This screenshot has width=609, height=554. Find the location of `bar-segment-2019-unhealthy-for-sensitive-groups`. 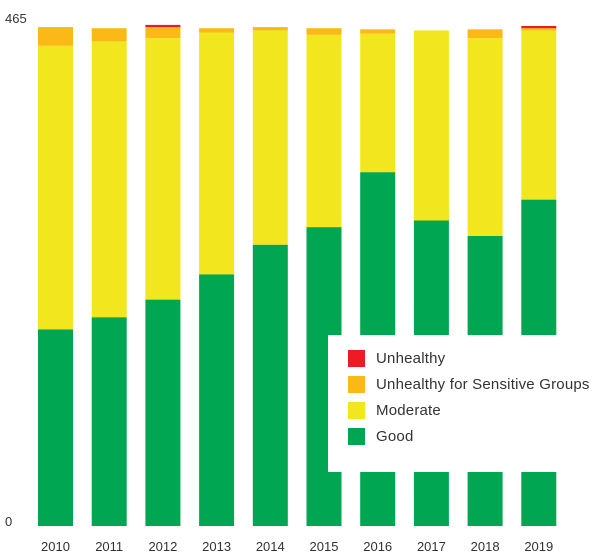

bar-segment-2019-unhealthy-for-sensitive-groups is located at coordinates (539, 29).